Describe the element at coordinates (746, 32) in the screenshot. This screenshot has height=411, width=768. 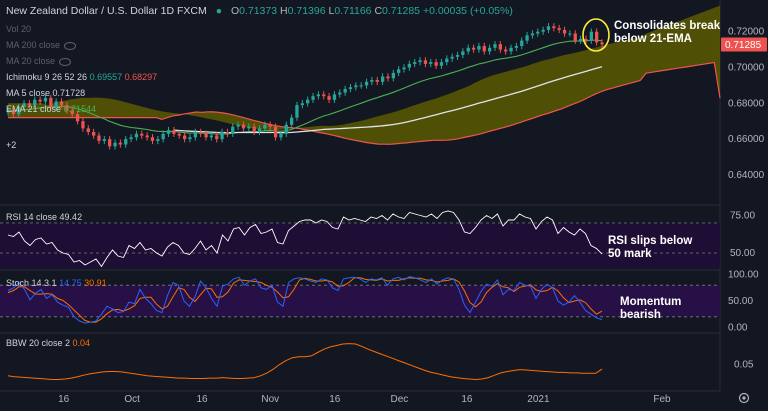
I see `price-tick-label: 0.72000` at that location.